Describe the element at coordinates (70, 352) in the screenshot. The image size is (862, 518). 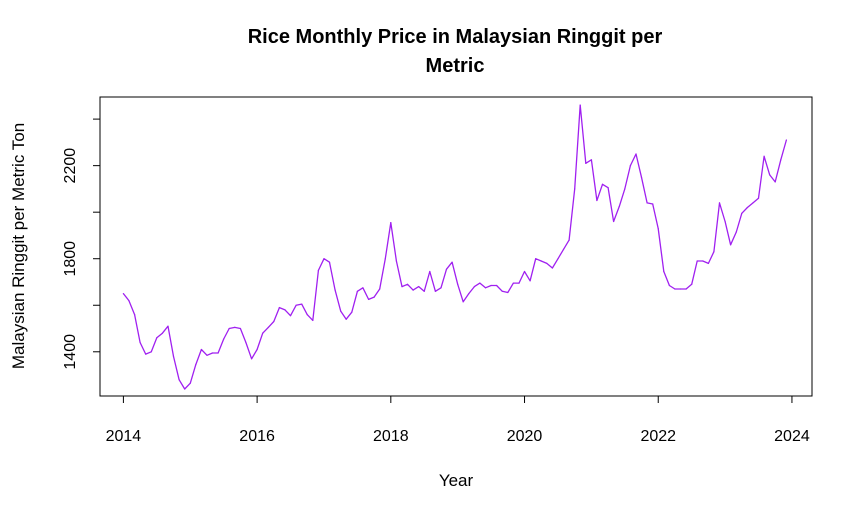
I see `y-tick-label: 1400` at that location.